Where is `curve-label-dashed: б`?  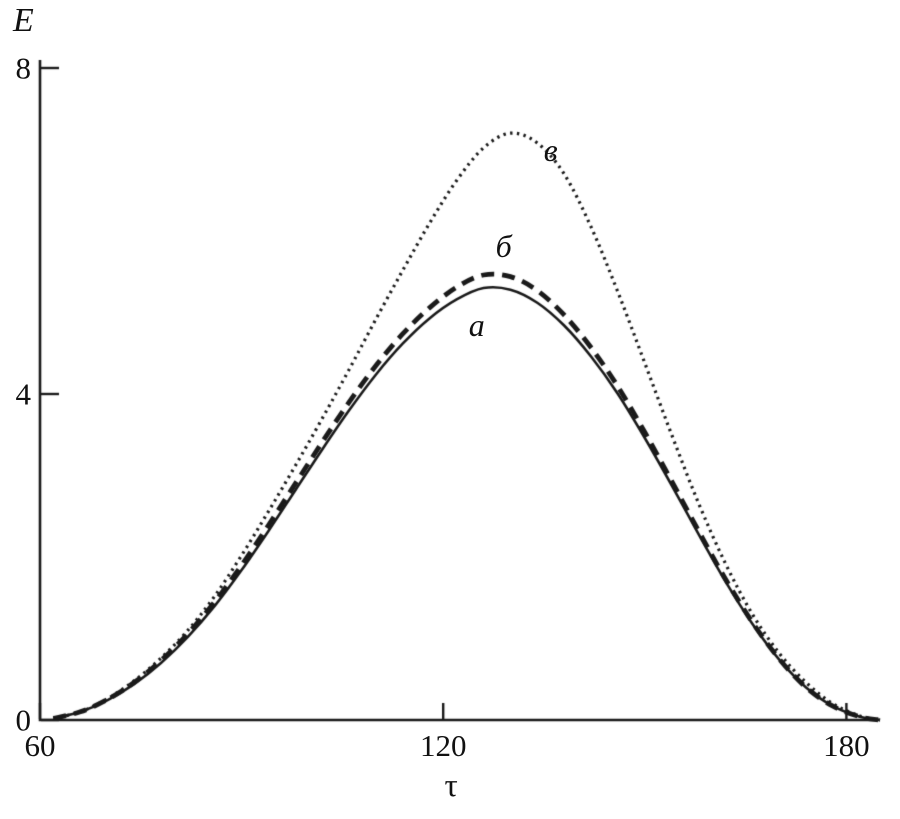 curve-label-dashed: б is located at coordinates (503, 245).